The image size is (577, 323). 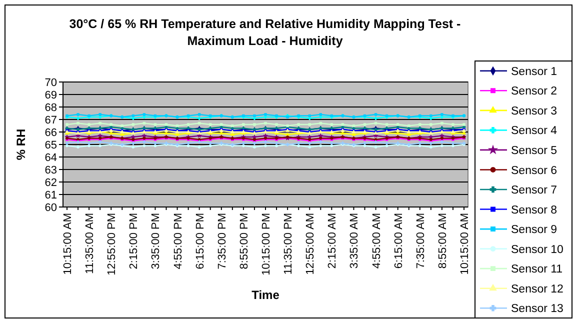 I want to click on y-tick-label: 65, so click(x=50, y=145).